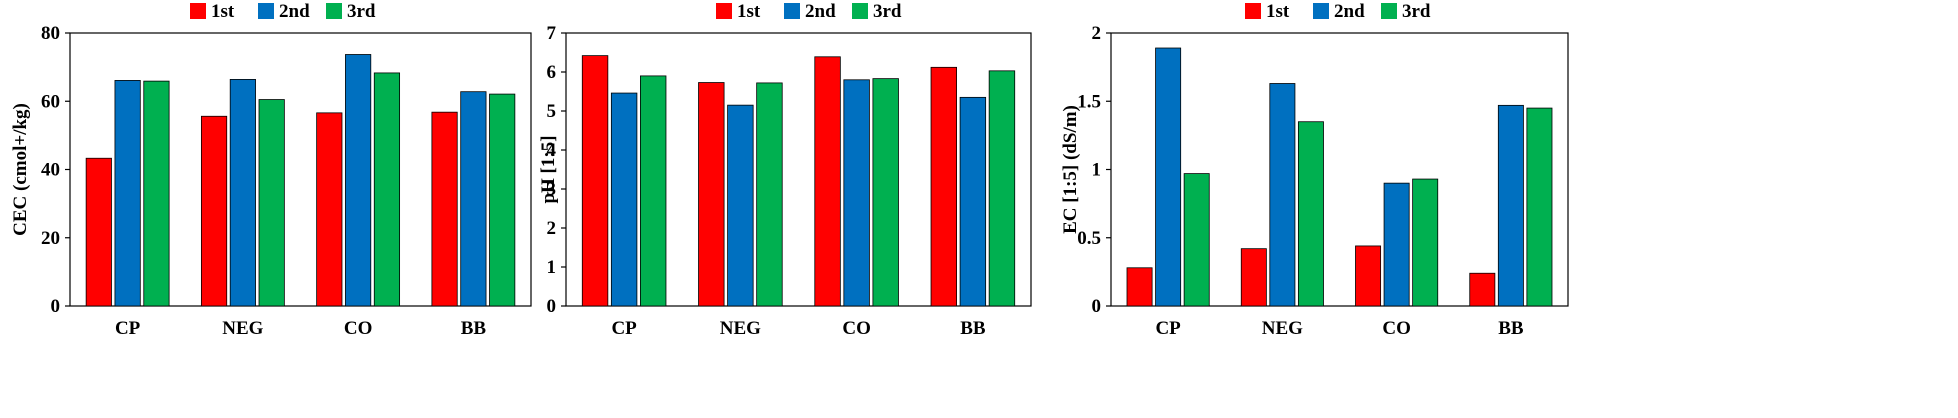 The width and height of the screenshot is (1958, 418). I want to click on y-axis-label: EC [1:5] (dS/m), so click(1070, 169).